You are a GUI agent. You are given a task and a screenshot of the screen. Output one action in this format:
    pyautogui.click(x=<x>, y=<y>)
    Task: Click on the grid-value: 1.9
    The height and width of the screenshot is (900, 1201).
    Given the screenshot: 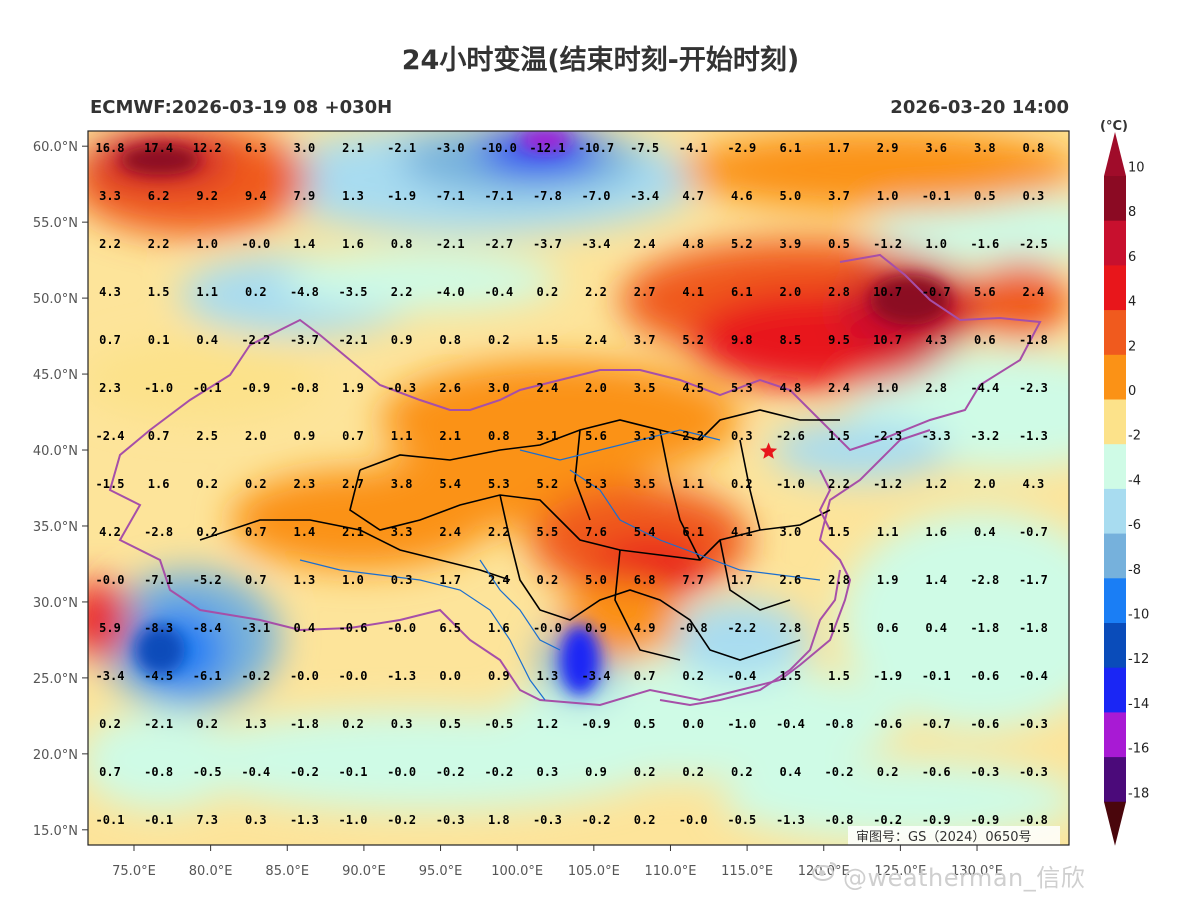 What is the action you would take?
    pyautogui.click(x=888, y=580)
    